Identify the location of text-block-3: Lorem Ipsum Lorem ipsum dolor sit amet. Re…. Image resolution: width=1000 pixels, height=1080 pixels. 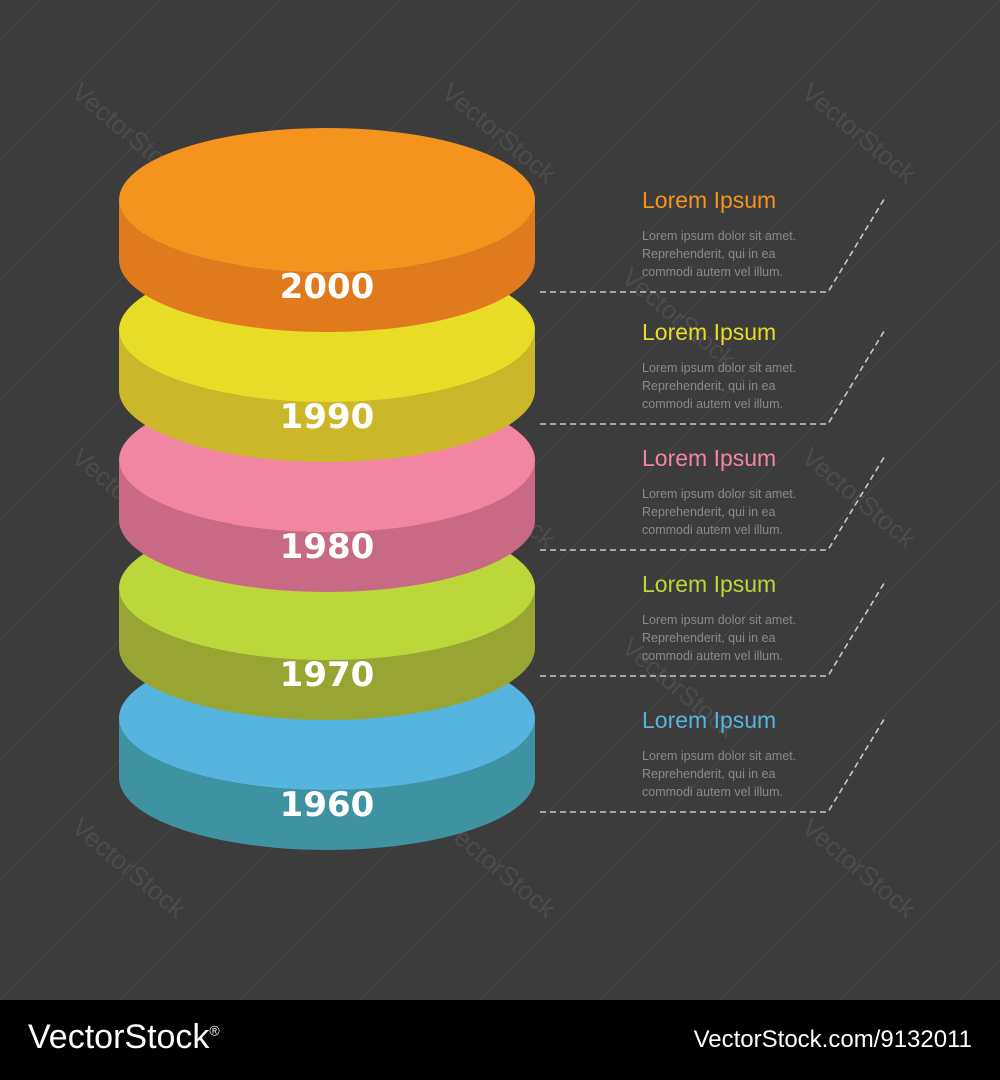
(719, 491).